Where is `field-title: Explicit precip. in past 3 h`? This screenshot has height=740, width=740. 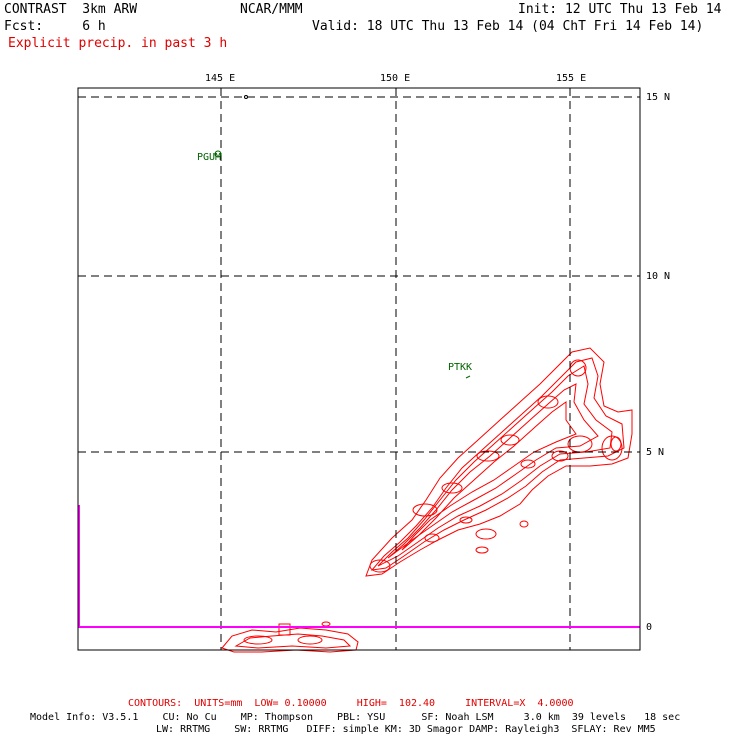 field-title: Explicit precip. in past 3 h is located at coordinates (118, 43).